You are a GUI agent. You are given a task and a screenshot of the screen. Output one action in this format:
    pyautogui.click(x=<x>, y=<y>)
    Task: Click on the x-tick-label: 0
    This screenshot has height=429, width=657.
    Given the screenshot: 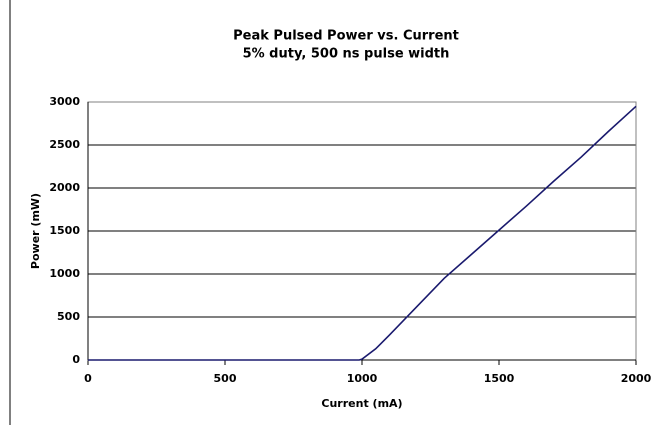 What is the action you would take?
    pyautogui.click(x=88, y=378)
    